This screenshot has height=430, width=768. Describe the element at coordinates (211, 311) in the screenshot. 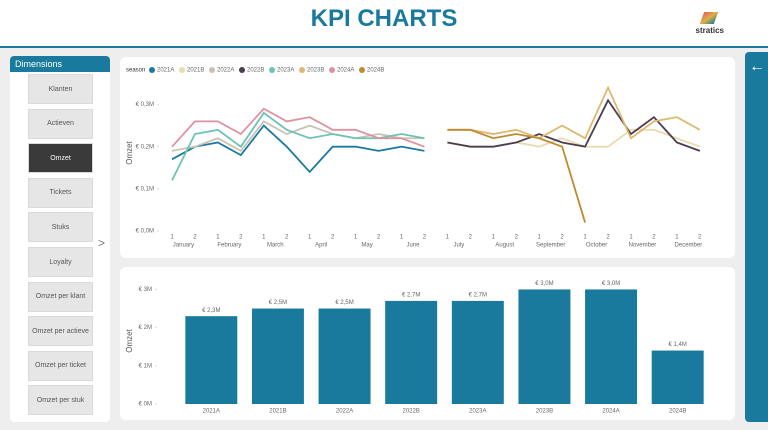

I see `data-label: € 2,3M` at that location.